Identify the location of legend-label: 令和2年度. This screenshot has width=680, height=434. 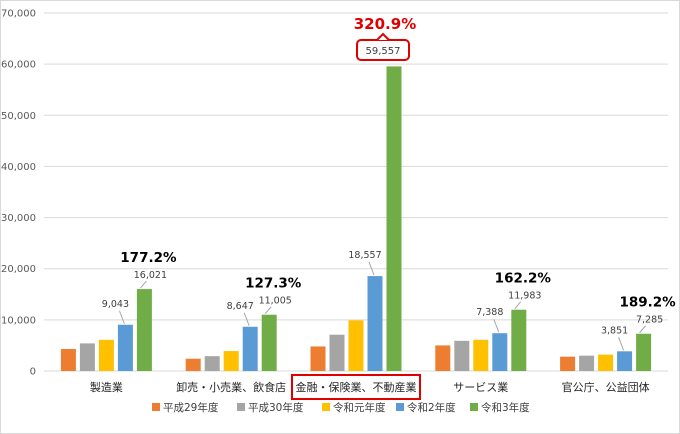
(431, 407).